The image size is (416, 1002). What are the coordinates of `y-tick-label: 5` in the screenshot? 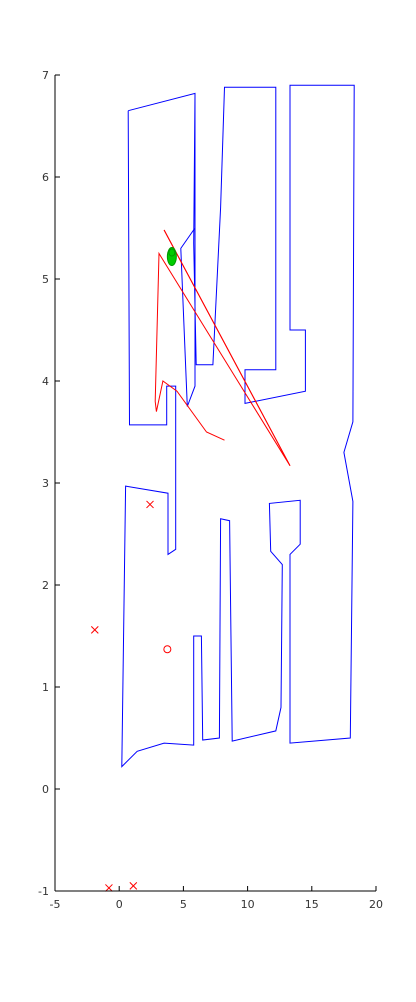 It's located at (45, 279).